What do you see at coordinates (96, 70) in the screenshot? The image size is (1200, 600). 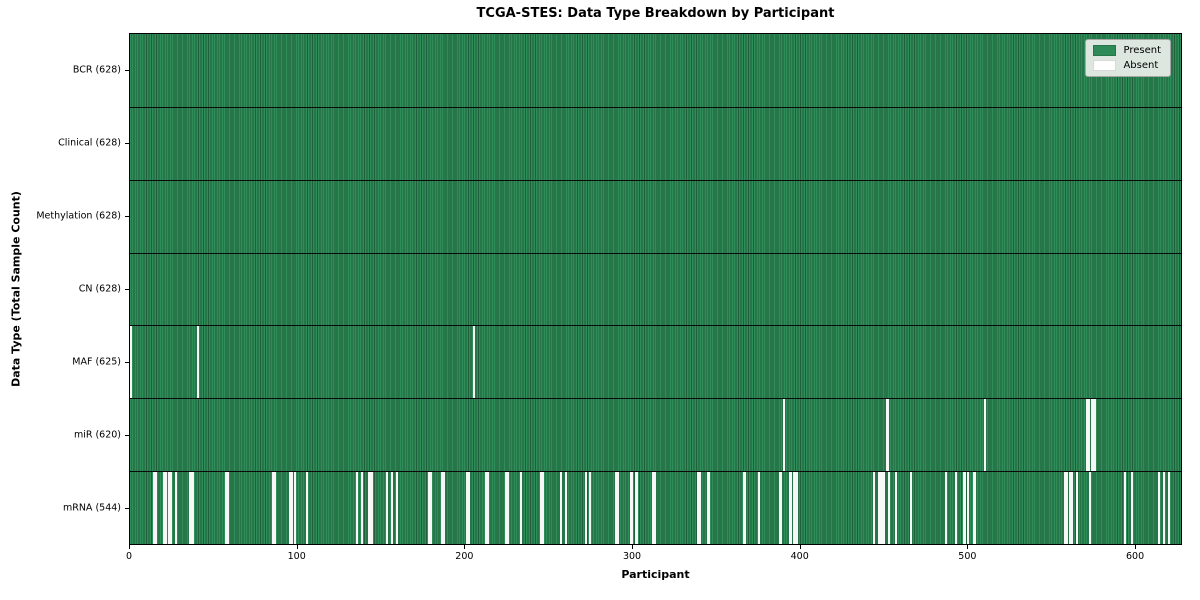 I see `y-tick-label: BCR (628)` at bounding box center [96, 70].